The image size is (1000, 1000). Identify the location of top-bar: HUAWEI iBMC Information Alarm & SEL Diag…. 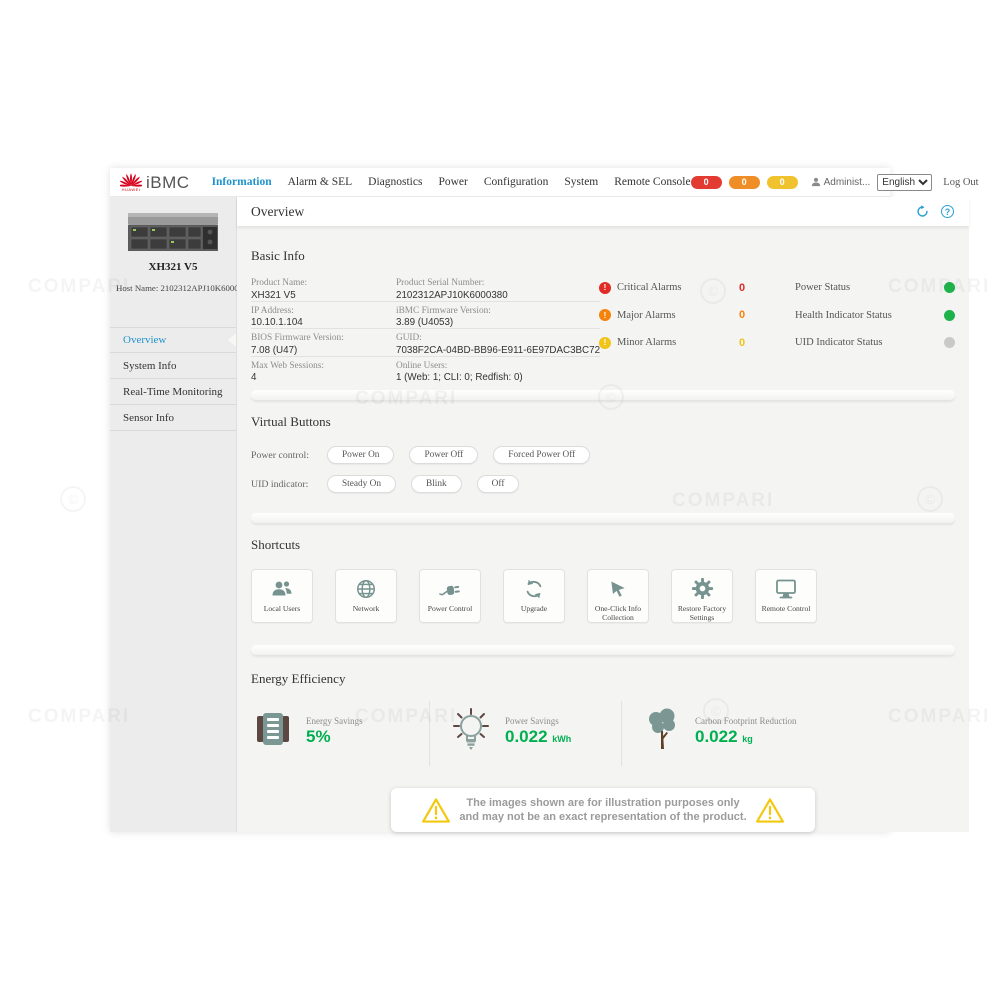
(544, 182).